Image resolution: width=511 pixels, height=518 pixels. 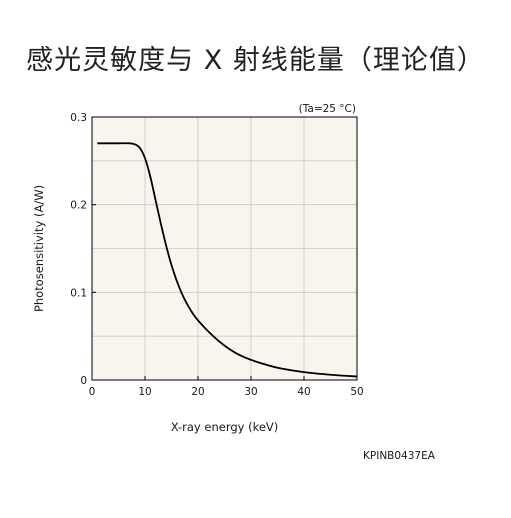 I want to click on page-title: 感光灵敏度与 X 射线能量（理论值）, so click(x=255, y=60).